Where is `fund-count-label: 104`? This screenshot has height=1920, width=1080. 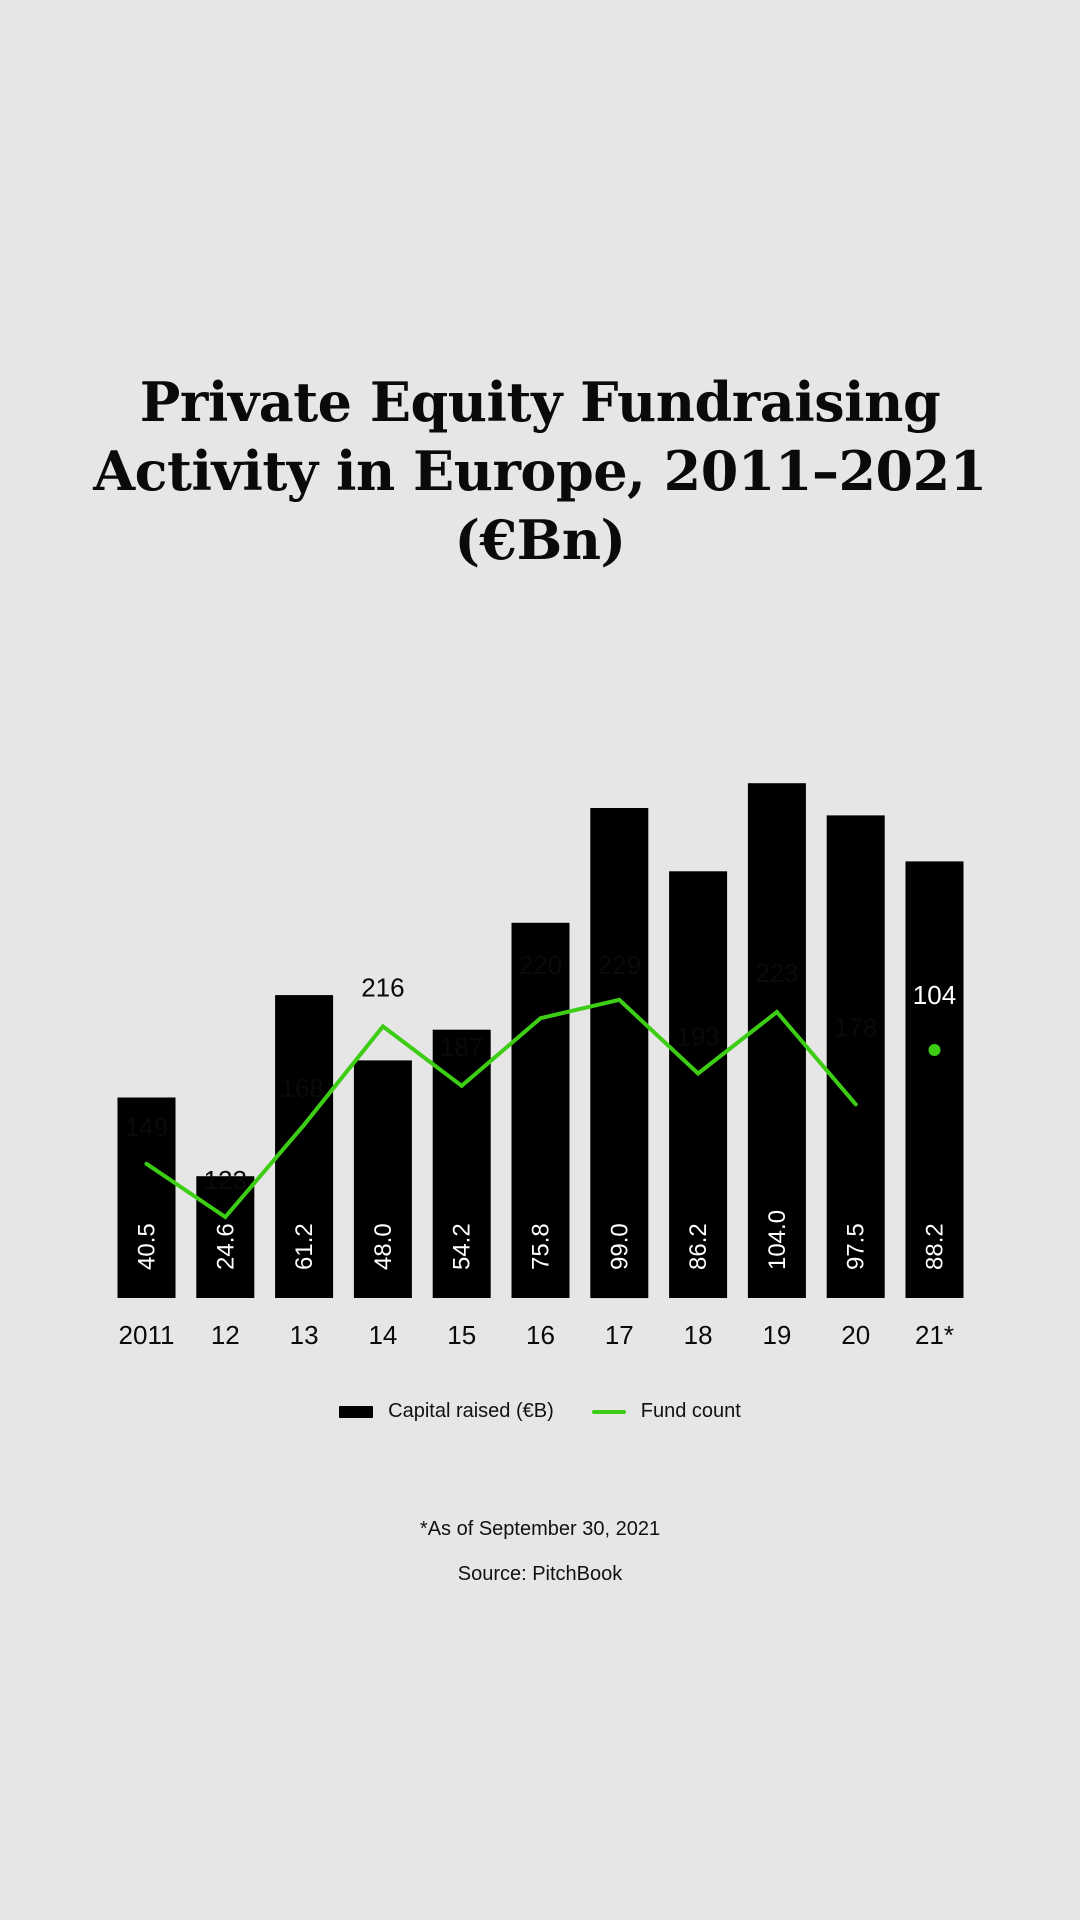
fund-count-label: 104 is located at coordinates (934, 995).